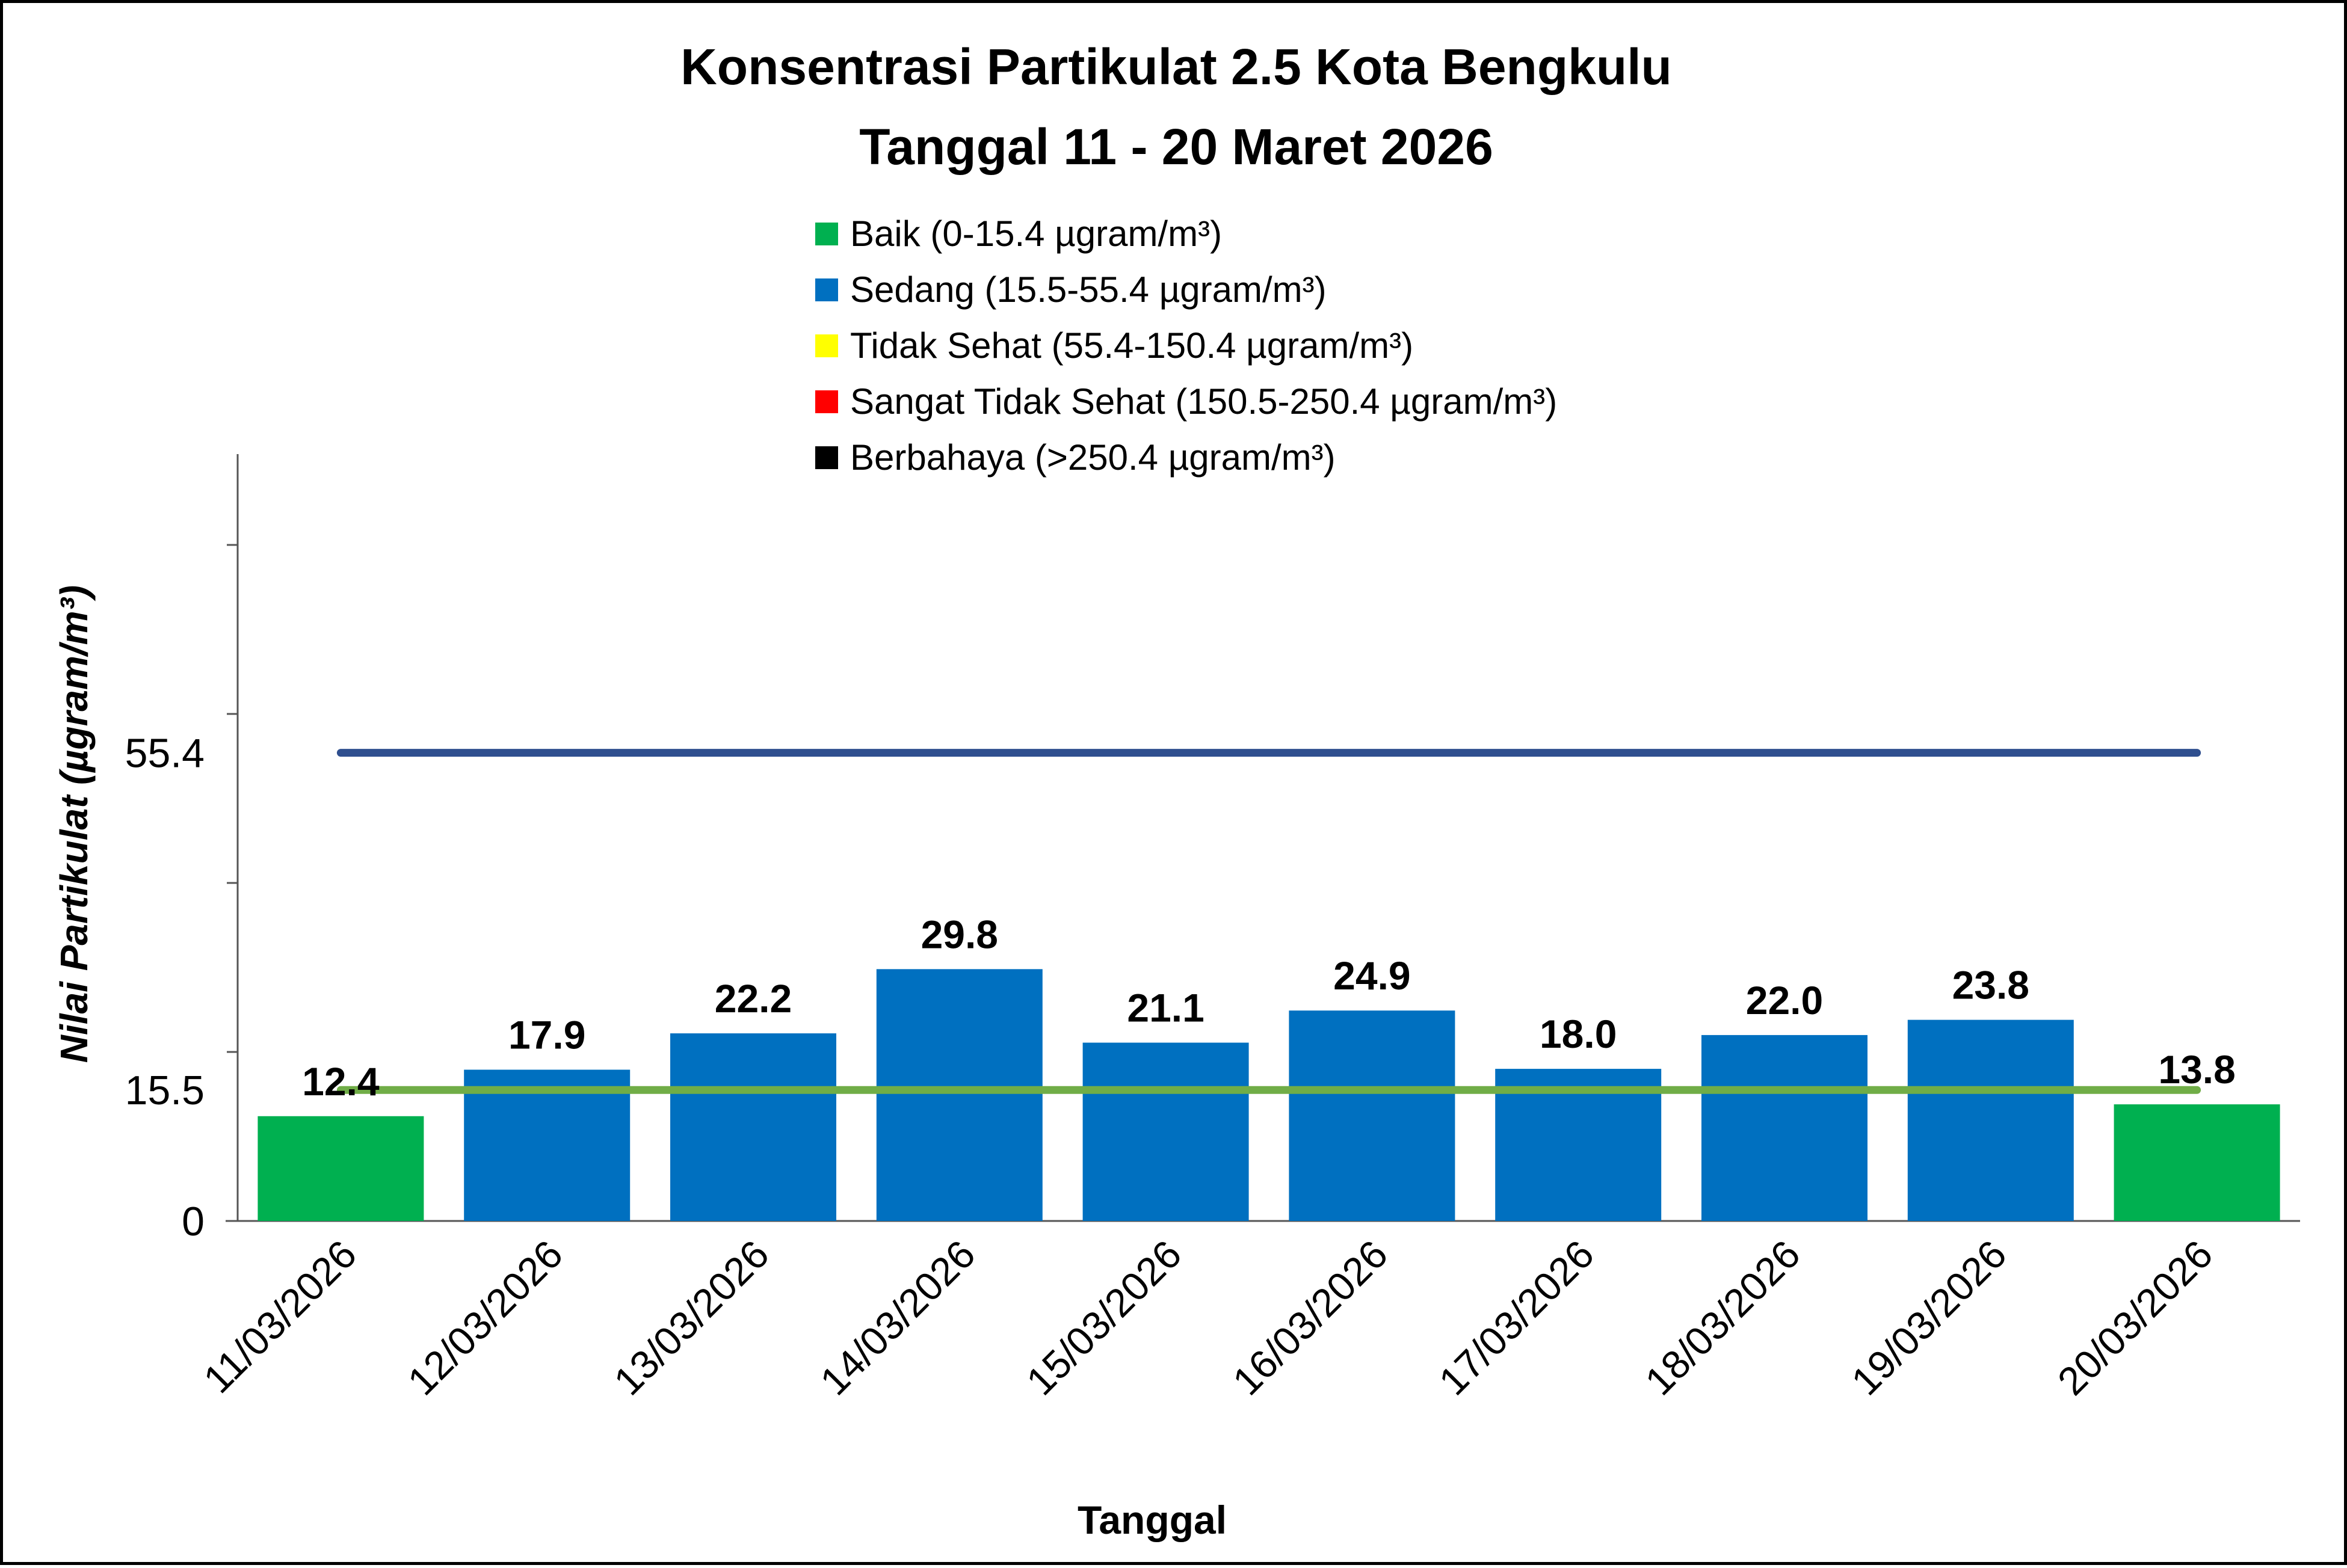 Image resolution: width=2347 pixels, height=1568 pixels. Describe the element at coordinates (2135, 1318) in the screenshot. I see `x-tick-label: 20/03/2026` at that location.